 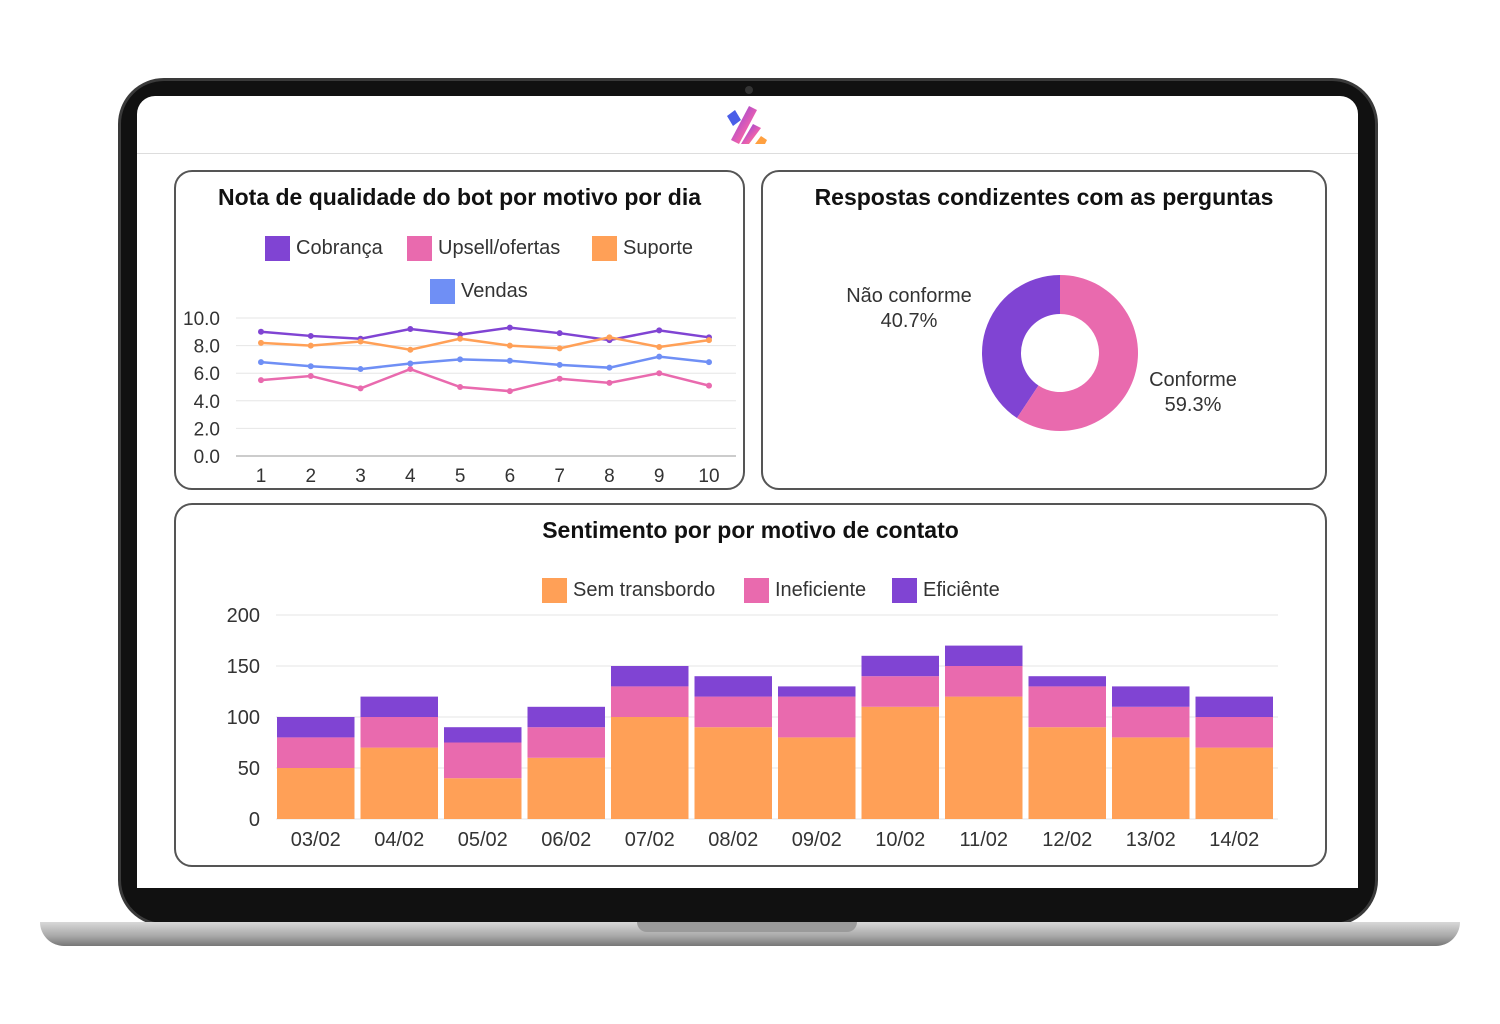 I want to click on chart-title: Respostas condizentes com as perguntas, so click(x=1044, y=197).